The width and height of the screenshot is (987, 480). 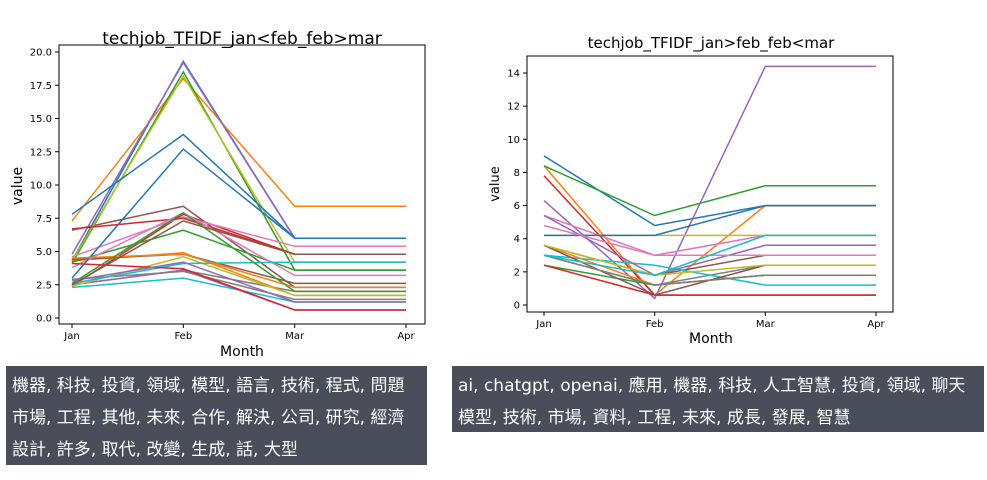 I want to click on y-tick-label: 0.0, so click(x=44, y=319).